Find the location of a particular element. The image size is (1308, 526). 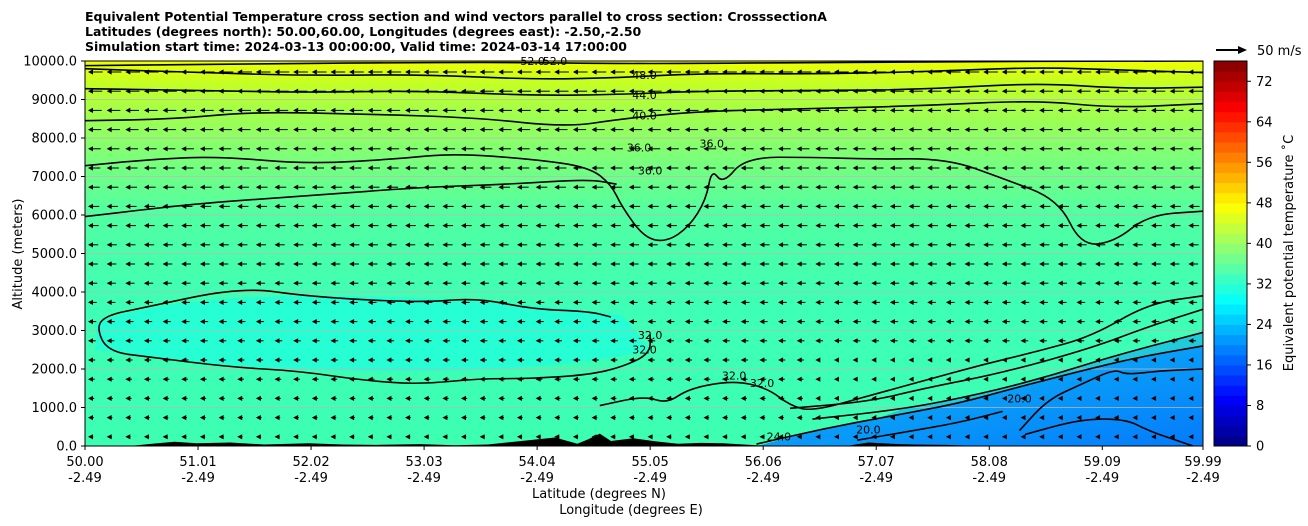

x-tick-label-lat: 59.99 is located at coordinates (1202, 462).